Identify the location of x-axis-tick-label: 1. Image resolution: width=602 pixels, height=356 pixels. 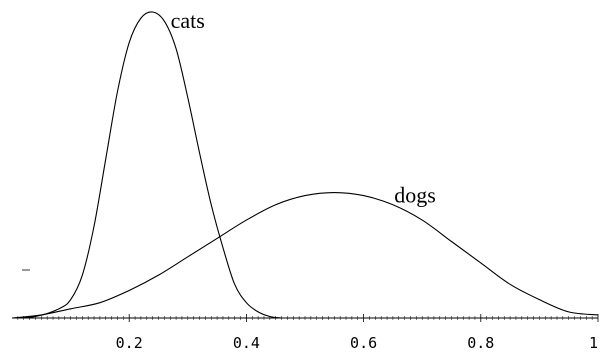
(593, 343).